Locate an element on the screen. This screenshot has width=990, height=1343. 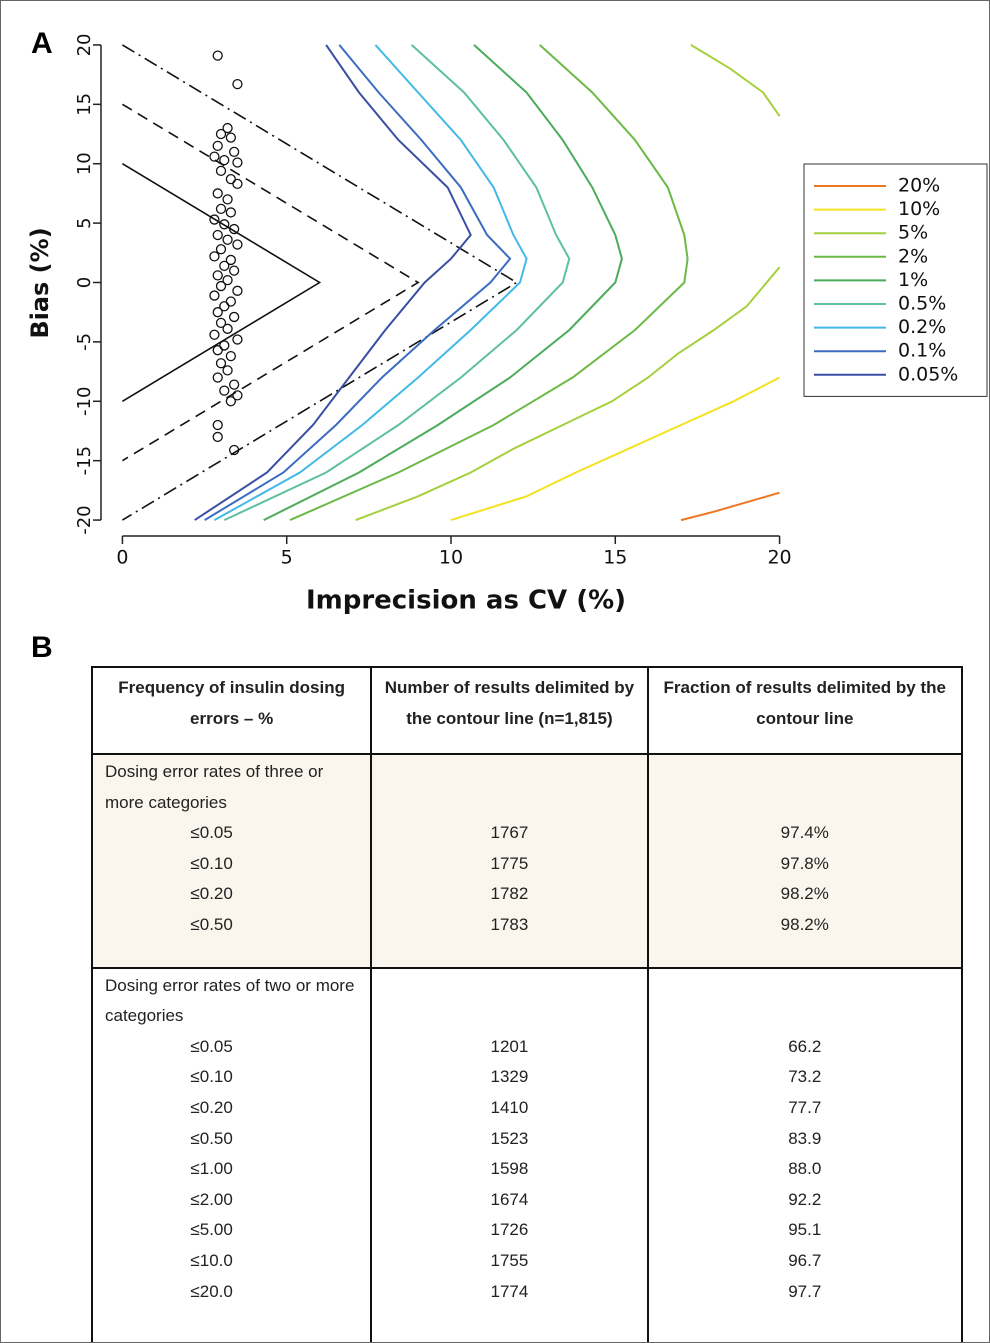
cell-text: 1775 is located at coordinates (509, 863).